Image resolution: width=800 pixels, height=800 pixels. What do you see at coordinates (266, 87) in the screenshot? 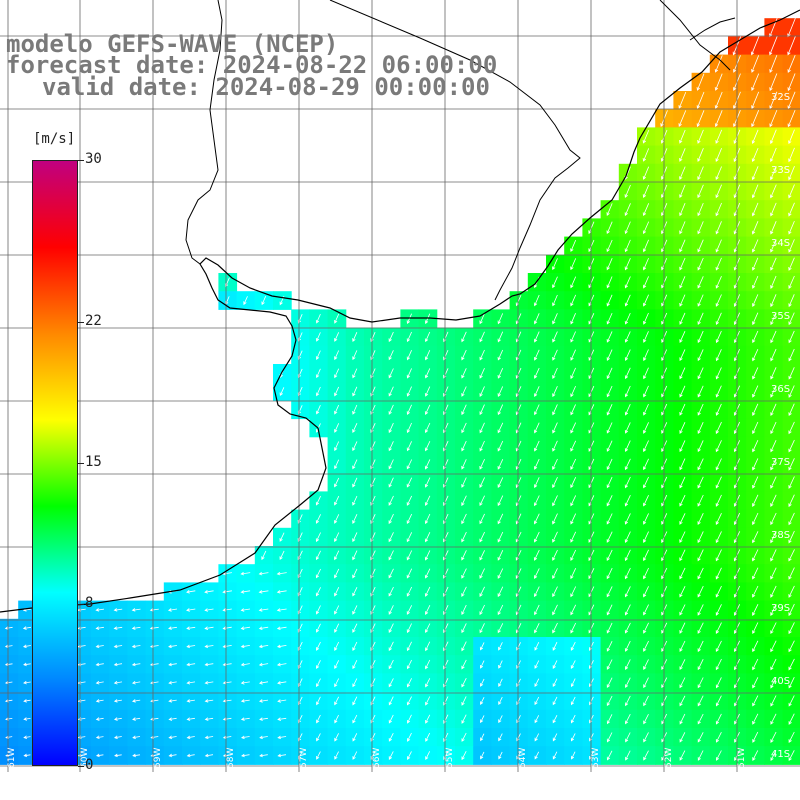
I see `title-valid-date: valid date: 2024-08-29 00:00:00` at bounding box center [266, 87].